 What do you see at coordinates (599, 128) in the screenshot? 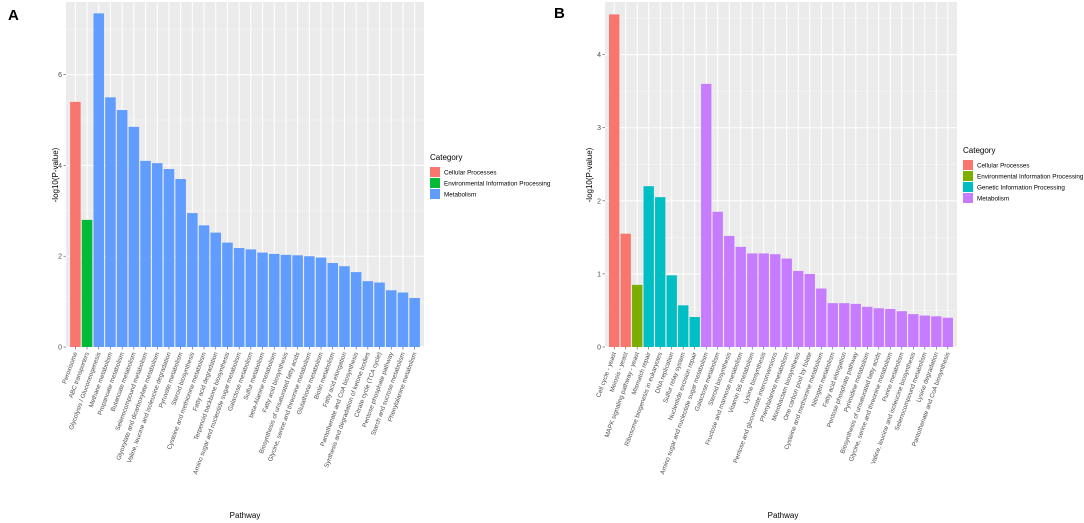
I see `y-tick-label: 3` at bounding box center [599, 128].